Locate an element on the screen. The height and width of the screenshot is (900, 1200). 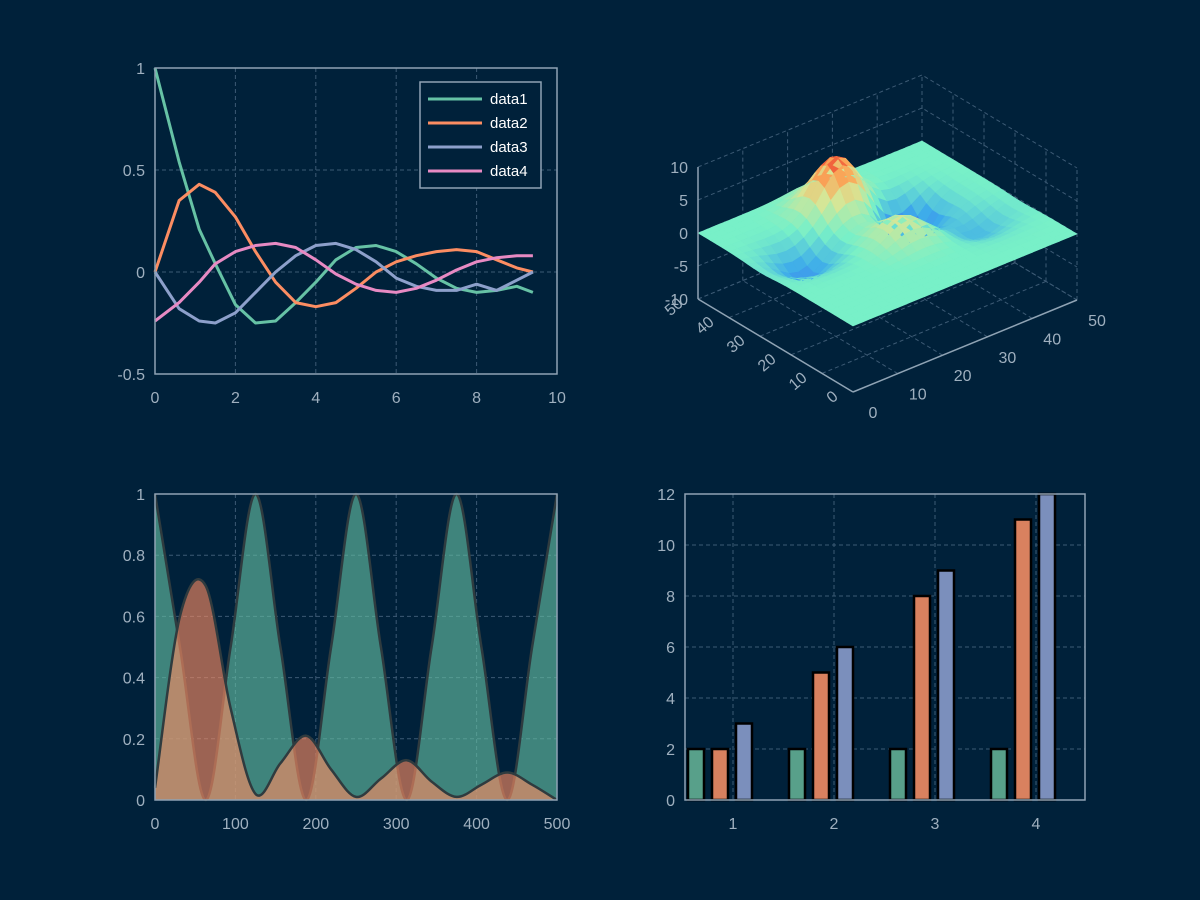
bar-s2-c2 is located at coordinates (821, 736).